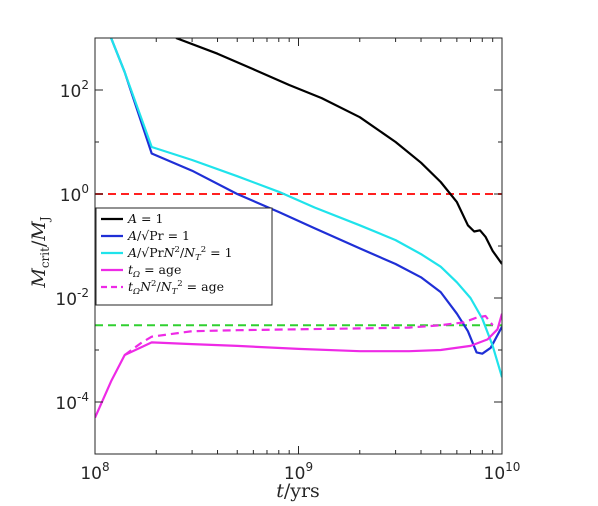 The image size is (598, 506). I want to click on legend-label-3: tΩ = age, so click(154, 271).